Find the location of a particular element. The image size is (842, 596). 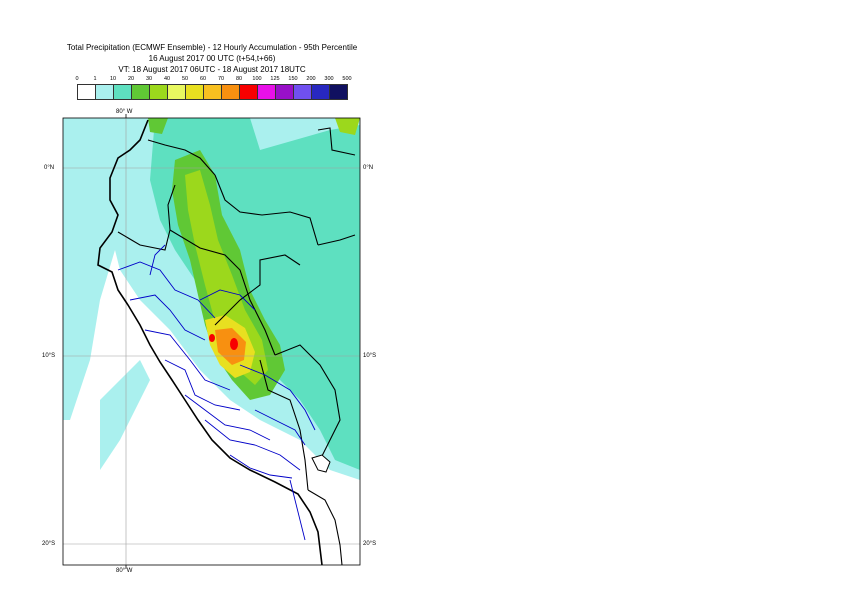

border-peru-bolivia is located at coordinates (284, 425).